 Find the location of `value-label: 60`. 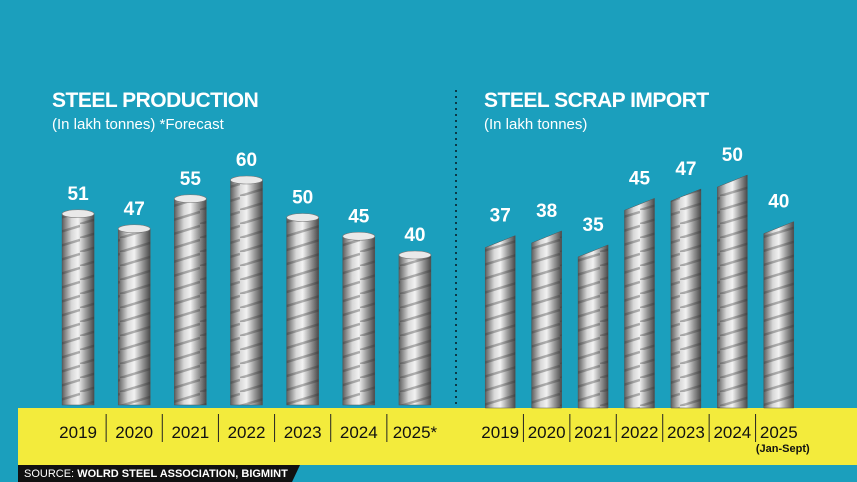

value-label: 60 is located at coordinates (246, 160).